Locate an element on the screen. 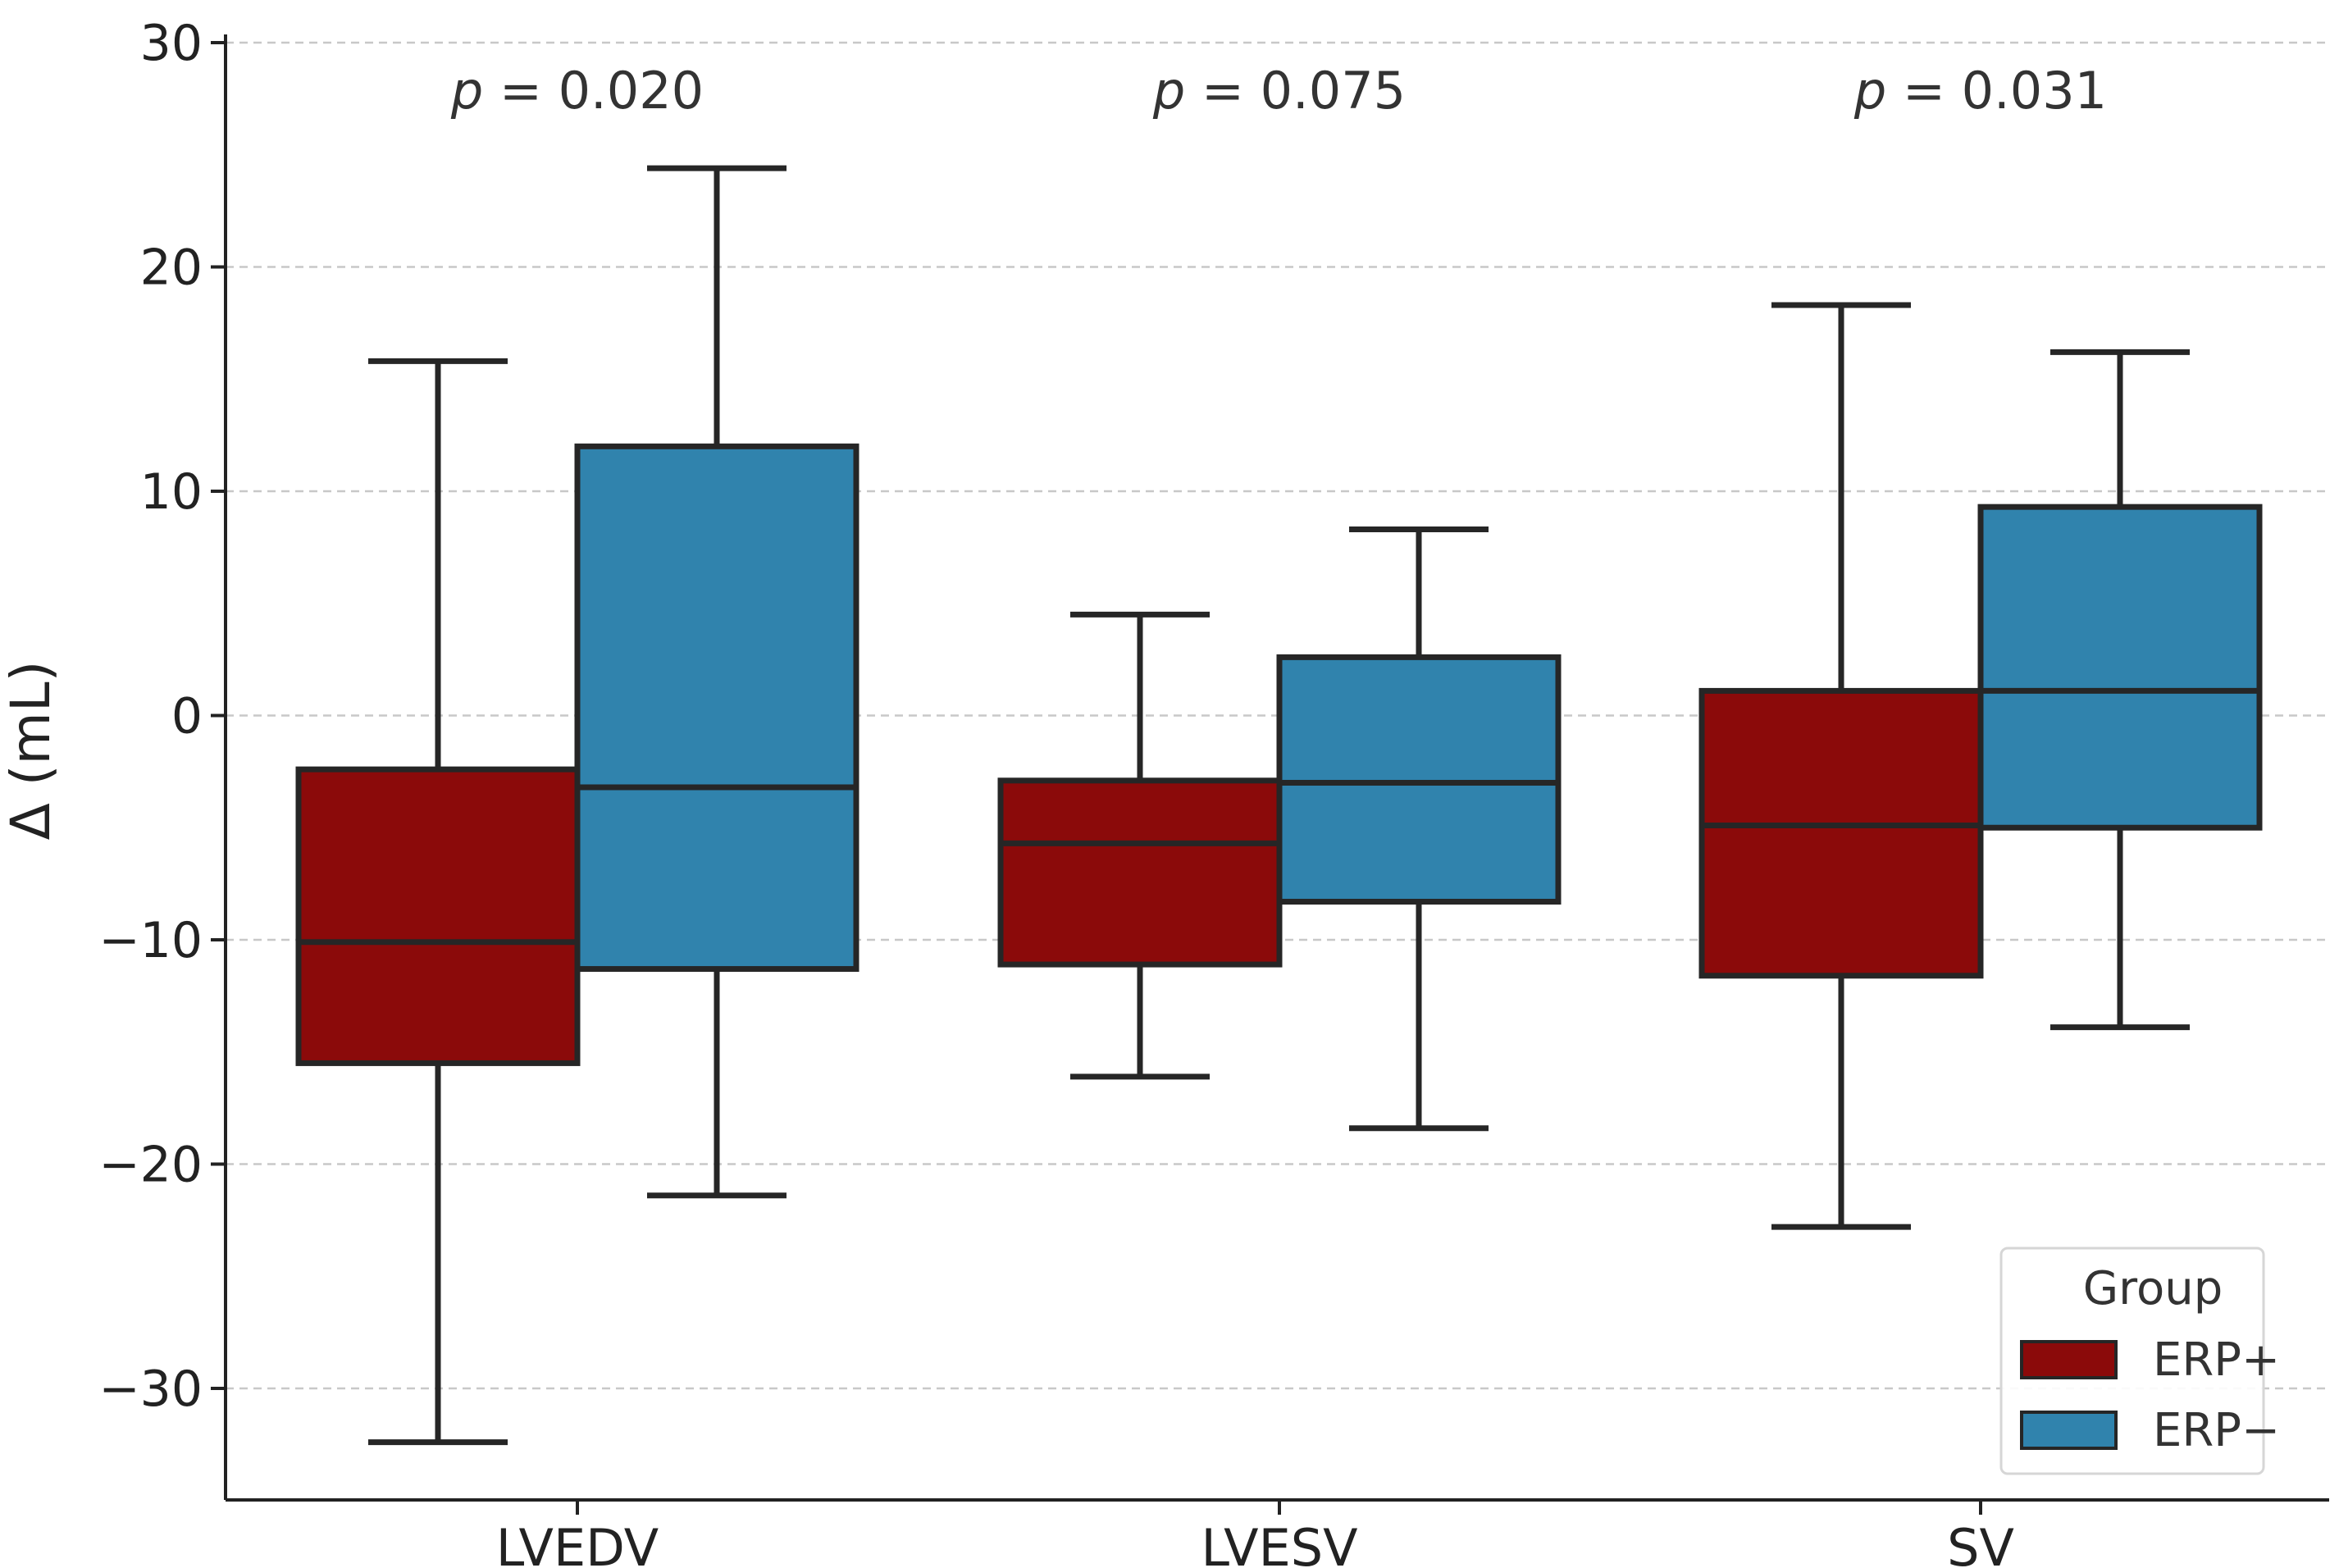  box-erp-minus-sv is located at coordinates (2120, 690).